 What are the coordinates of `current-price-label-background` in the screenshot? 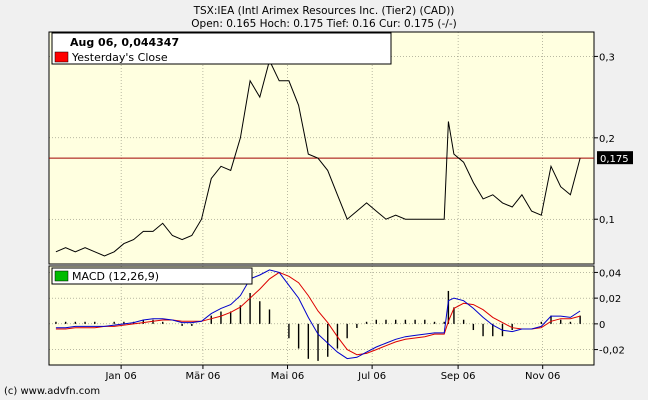 It's located at (615, 158).